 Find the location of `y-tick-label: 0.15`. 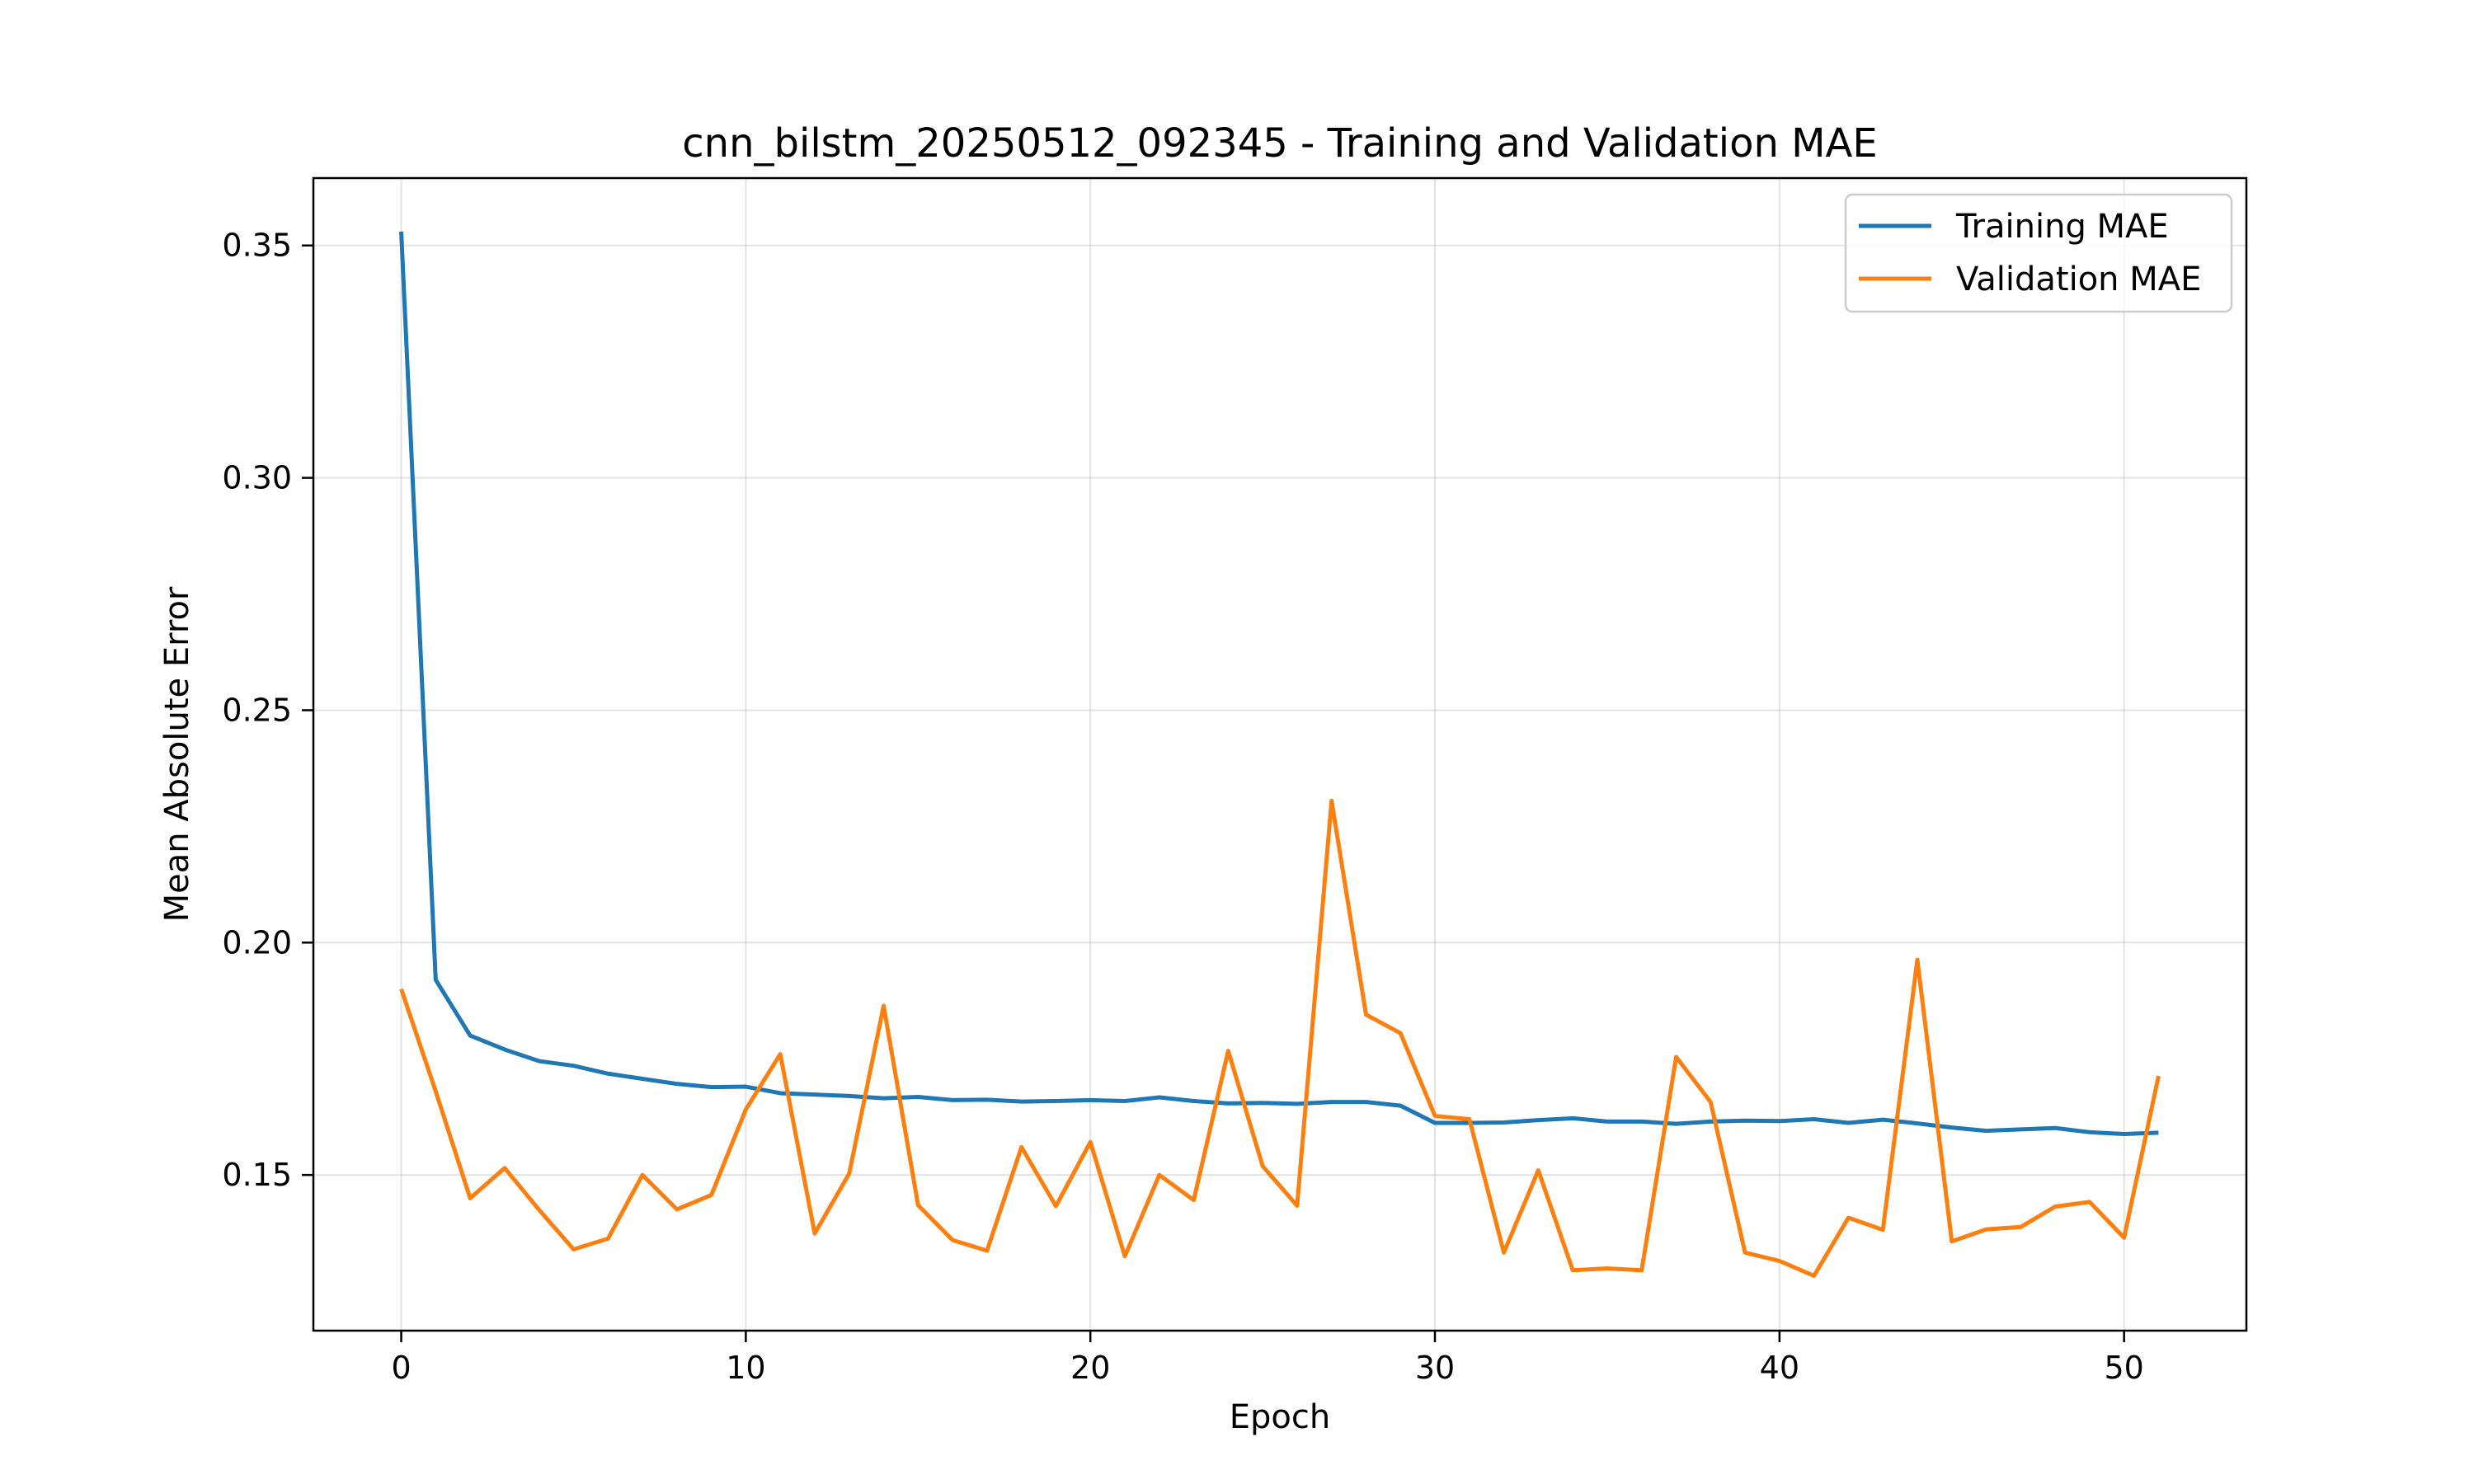

y-tick-label: 0.15 is located at coordinates (257, 1175).